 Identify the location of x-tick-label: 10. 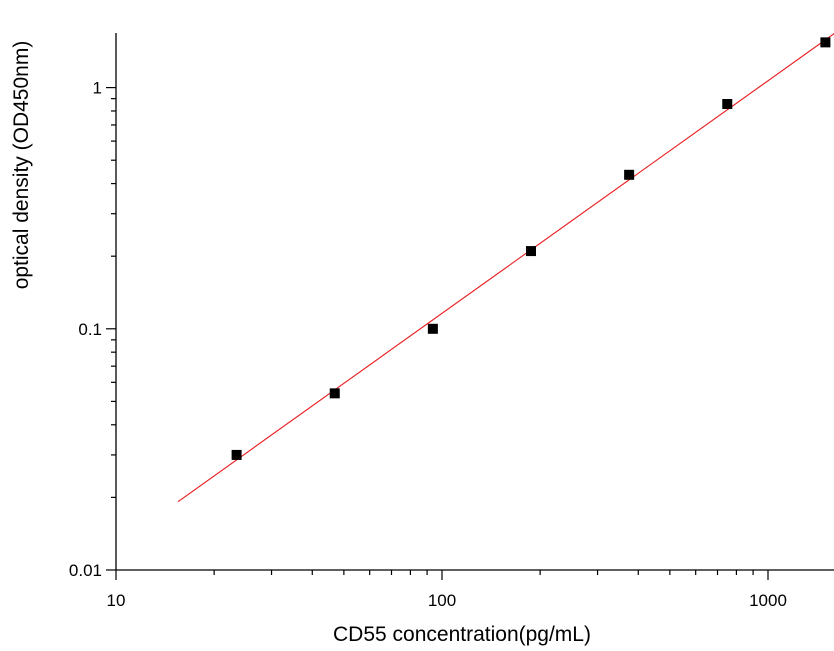
(116, 600).